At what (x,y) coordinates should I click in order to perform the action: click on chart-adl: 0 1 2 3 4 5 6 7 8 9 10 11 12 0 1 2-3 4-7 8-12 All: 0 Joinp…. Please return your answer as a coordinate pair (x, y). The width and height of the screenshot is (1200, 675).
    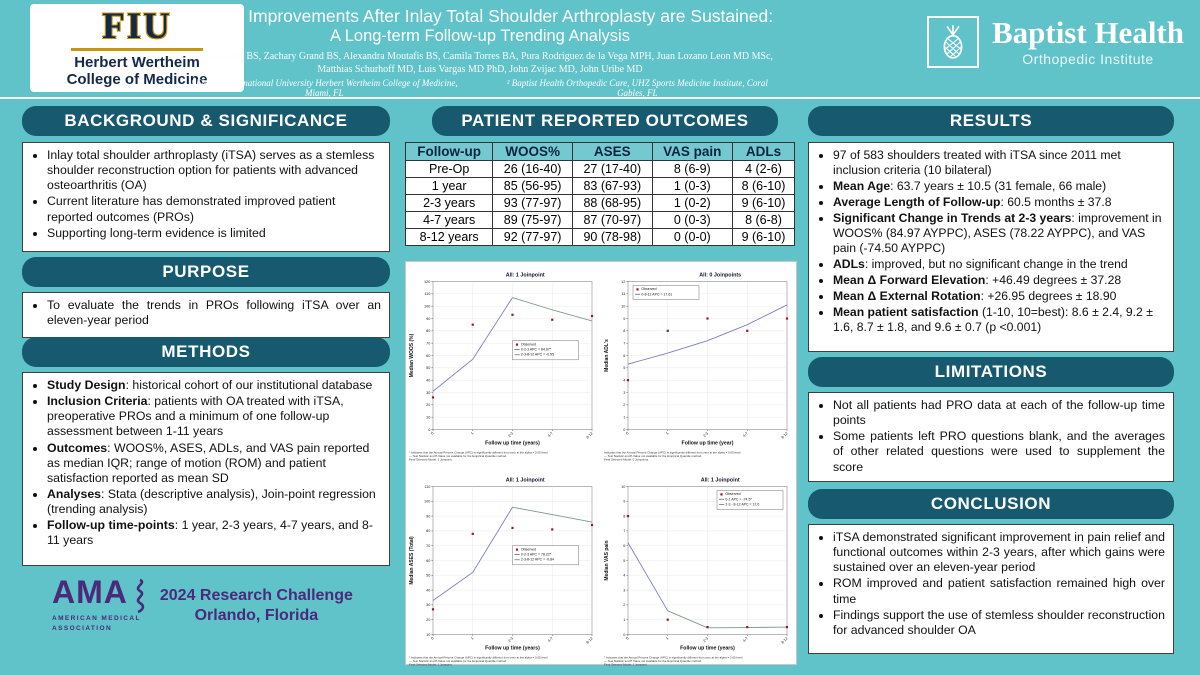
    Looking at the image, I should click on (698, 364).